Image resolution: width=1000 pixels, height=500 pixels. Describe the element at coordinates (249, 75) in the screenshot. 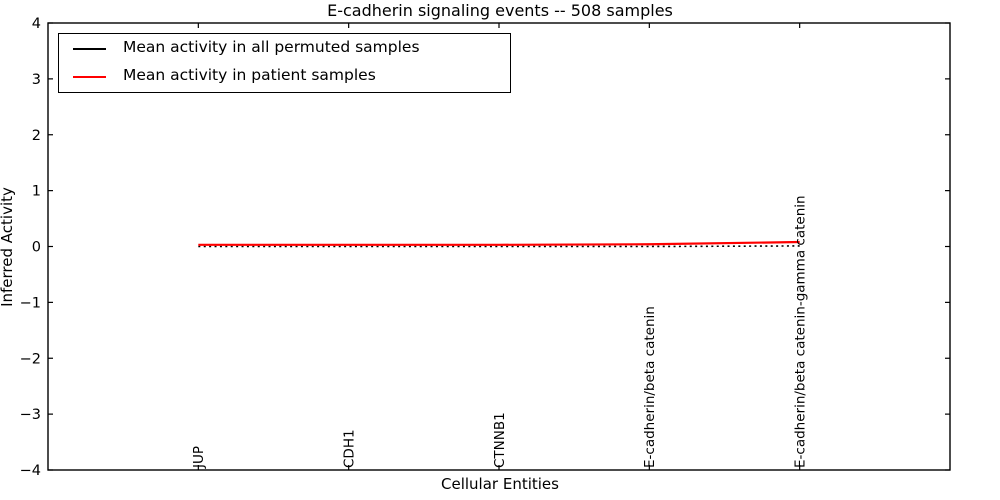

I see `legend-label-patient: Mean activity in patient samples` at that location.